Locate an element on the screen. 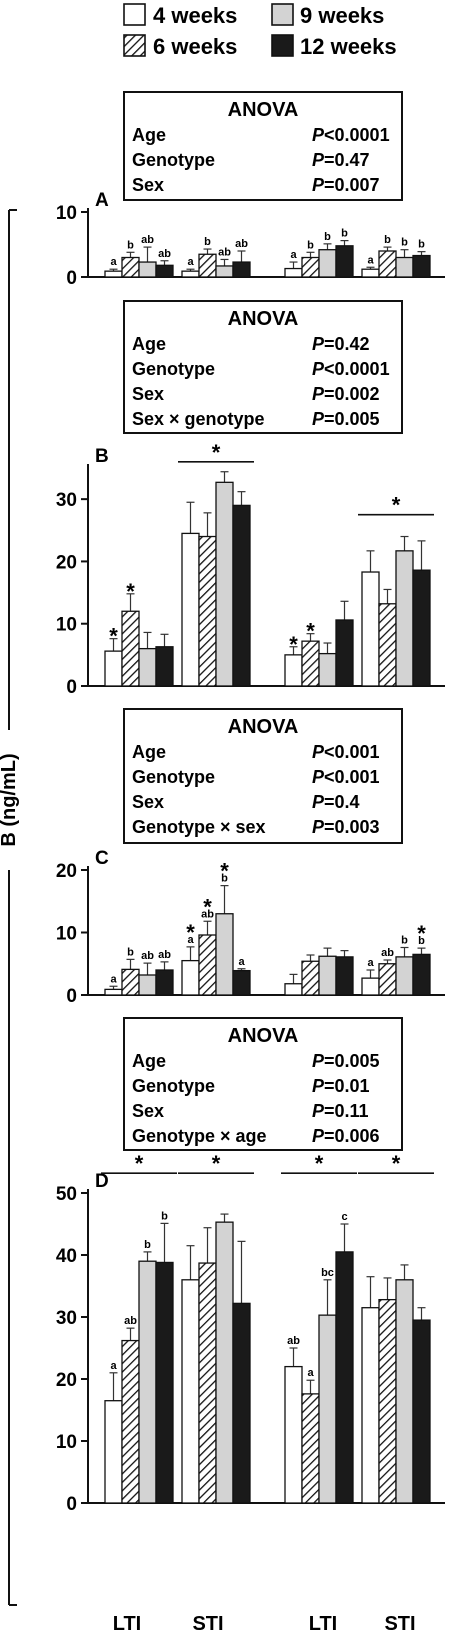 The image size is (474, 1650). y-axis-label: B (ng/mL) is located at coordinates (10, 799).